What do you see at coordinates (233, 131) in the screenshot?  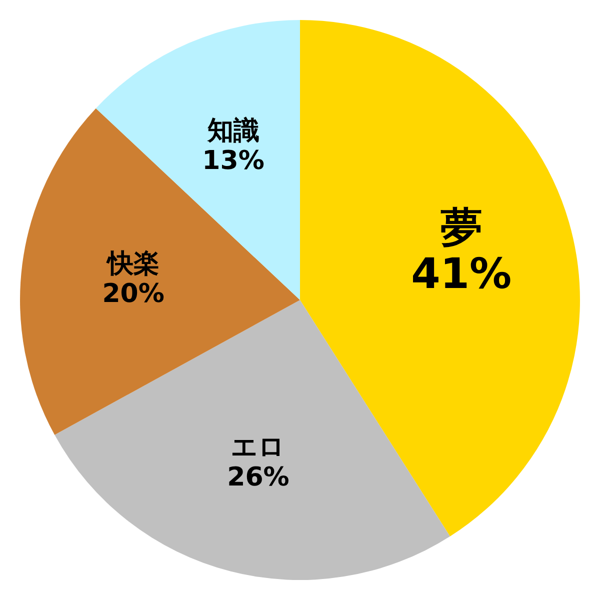 I see `slice-label: 知識` at bounding box center [233, 131].